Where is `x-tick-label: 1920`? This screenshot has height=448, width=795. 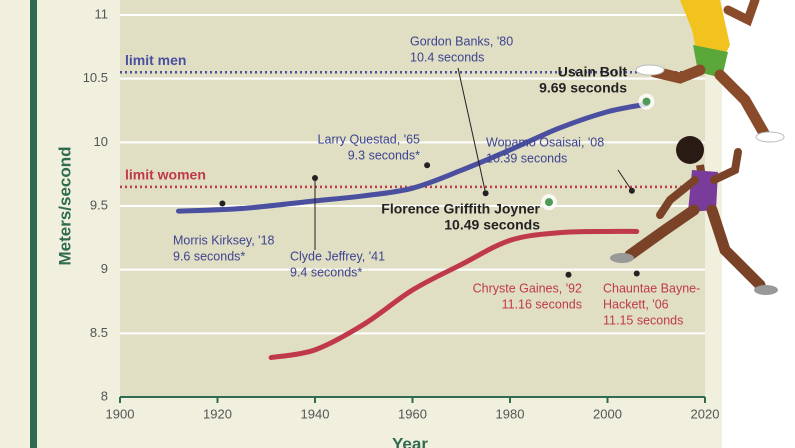 x-tick-label: 1920 is located at coordinates (217, 413).